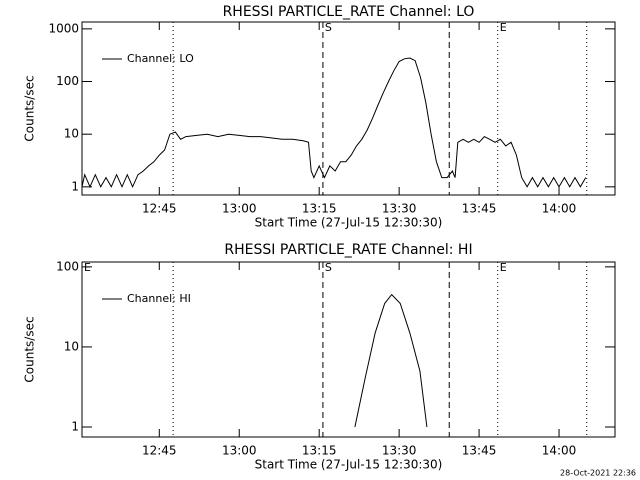  Describe the element at coordinates (349, 12) in the screenshot. I see `chart-title: RHESSI PARTICLE_RATE Channel: LO` at that location.